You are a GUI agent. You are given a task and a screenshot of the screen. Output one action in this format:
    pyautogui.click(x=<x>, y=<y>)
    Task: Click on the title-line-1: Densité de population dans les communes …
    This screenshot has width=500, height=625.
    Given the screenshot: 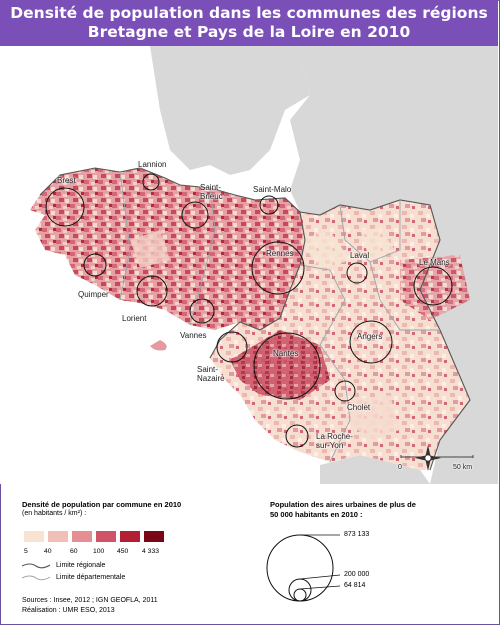 What is the action you would take?
    pyautogui.click(x=249, y=13)
    